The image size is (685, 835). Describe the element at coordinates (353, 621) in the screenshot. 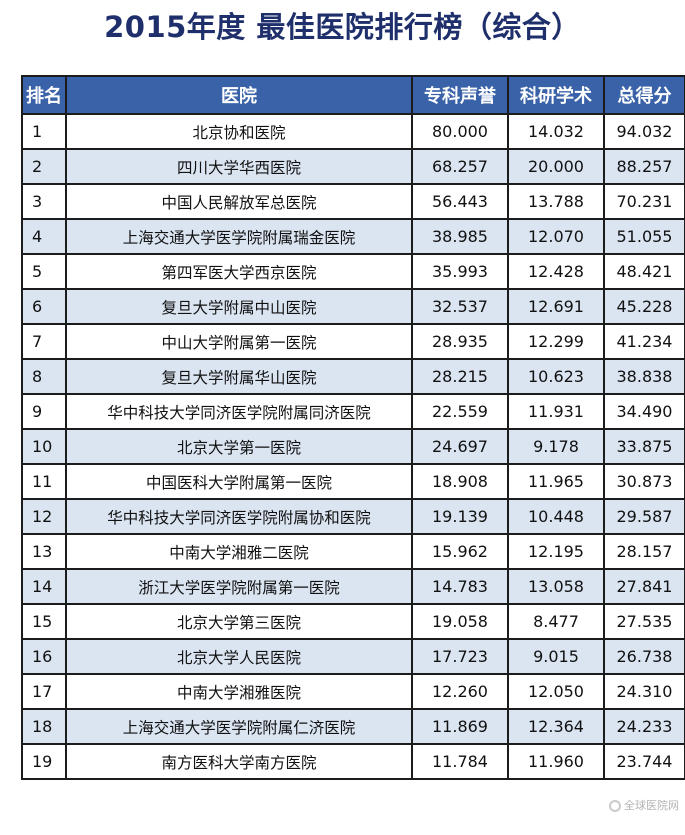

I see `table-row: 15 北京大学第三医院 19.058 8.477 27.535` at that location.